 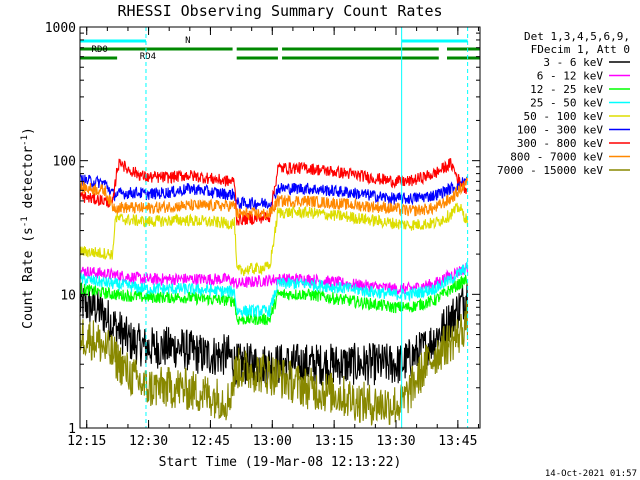 What do you see at coordinates (68, 295) in the screenshot?
I see `y-tick-label: 10` at bounding box center [68, 295].